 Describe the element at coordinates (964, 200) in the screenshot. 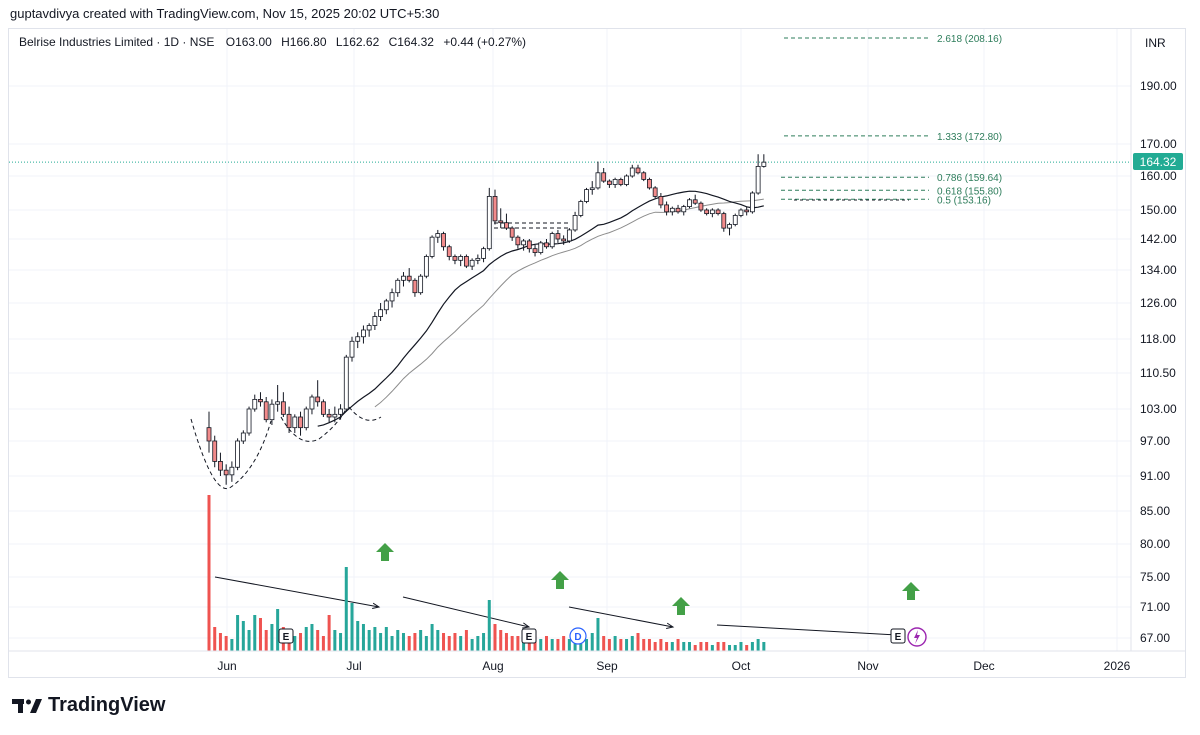

I see `fib-level-label: 0.5 (153.16)` at that location.